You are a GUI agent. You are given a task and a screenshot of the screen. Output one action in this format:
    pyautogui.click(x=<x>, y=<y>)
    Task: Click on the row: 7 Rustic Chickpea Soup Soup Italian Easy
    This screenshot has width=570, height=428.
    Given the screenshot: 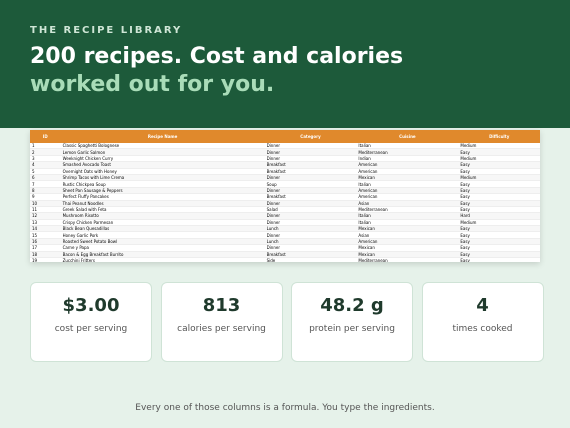 What is the action you would take?
    pyautogui.click(x=285, y=184)
    